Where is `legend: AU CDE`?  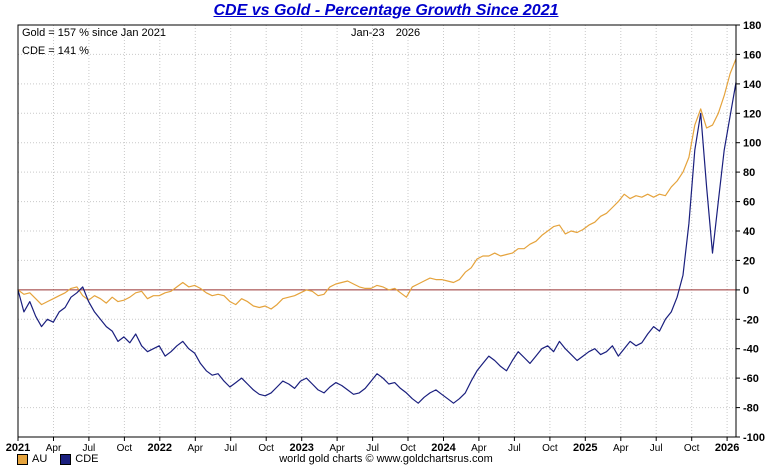
legend: AU CDE is located at coordinates (58, 459).